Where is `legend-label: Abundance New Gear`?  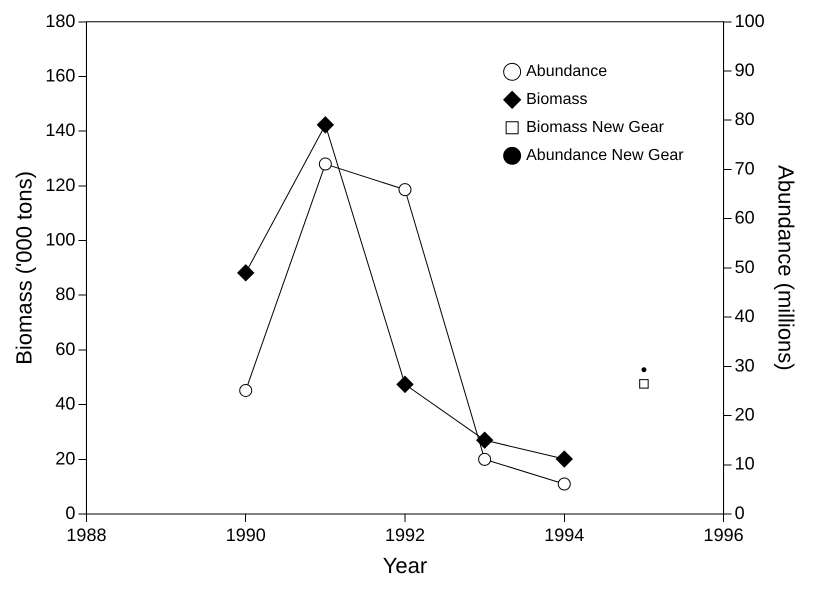 legend-label: Abundance New Gear is located at coordinates (605, 155).